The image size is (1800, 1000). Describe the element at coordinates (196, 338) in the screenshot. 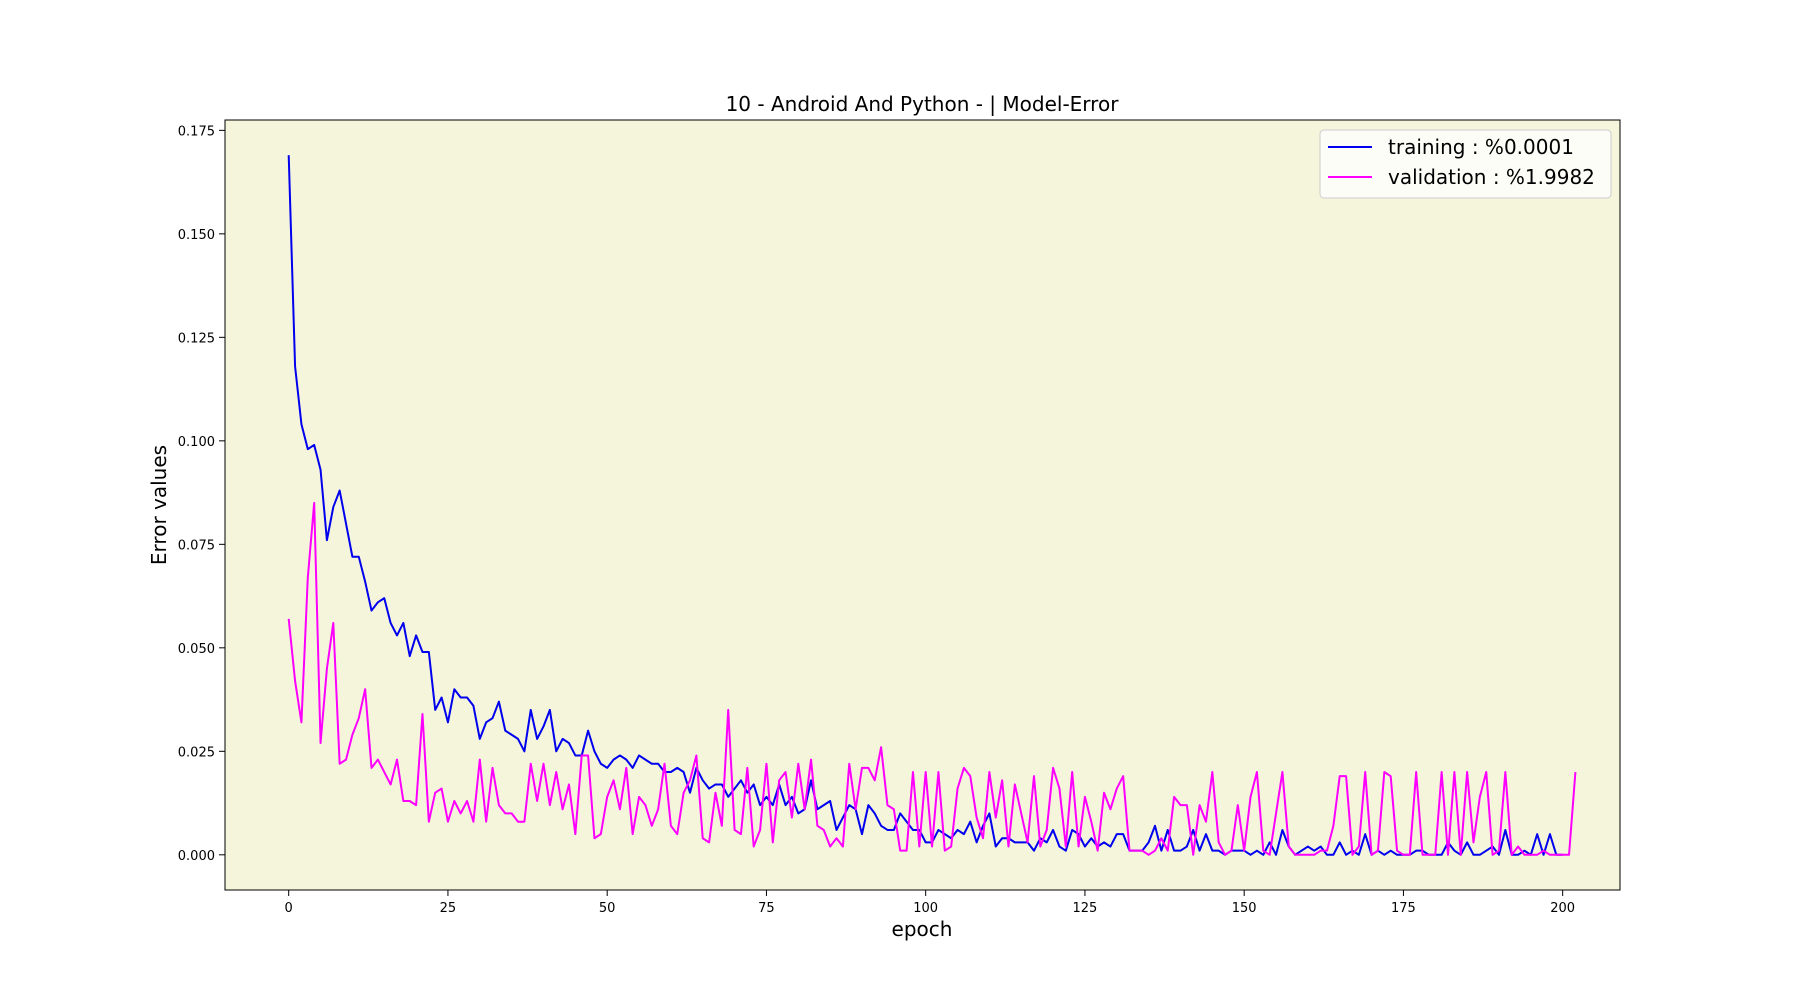

I see `y-tick-label: 0.125` at that location.